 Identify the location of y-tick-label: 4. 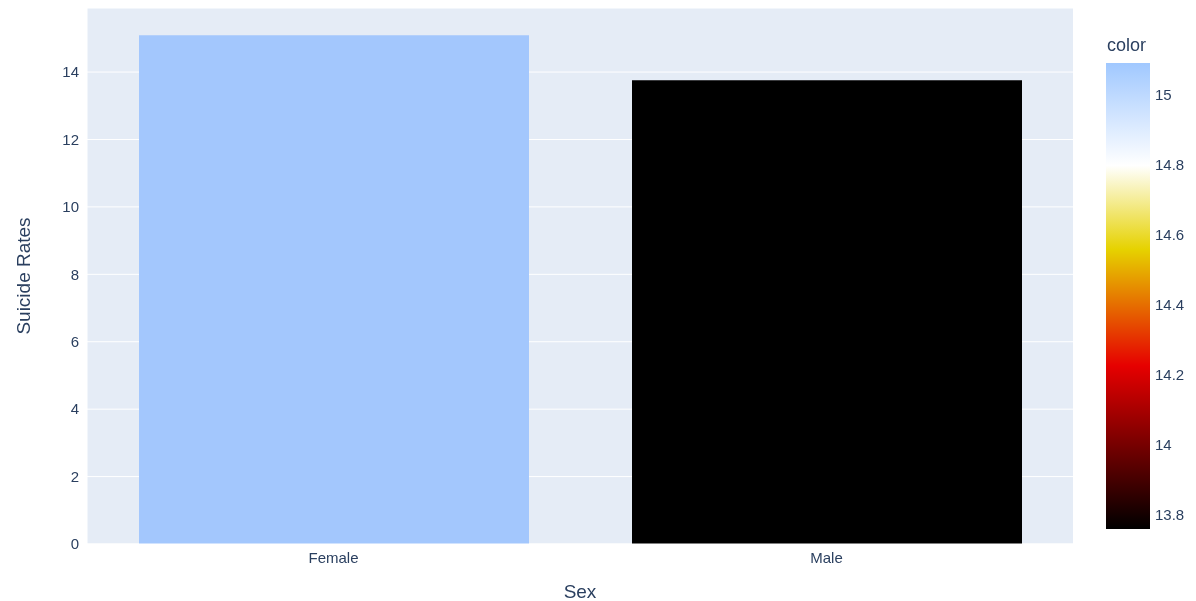
(74, 409).